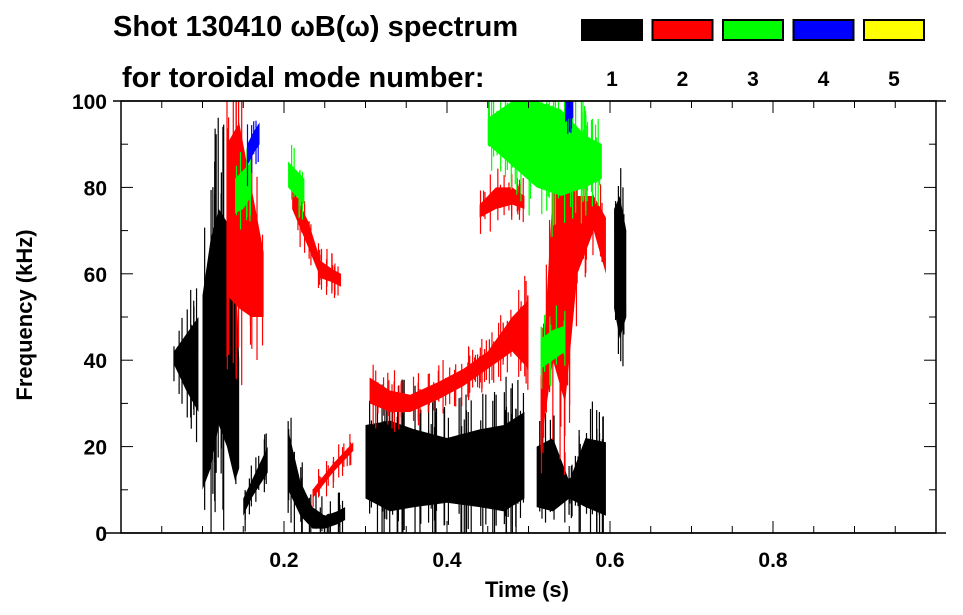 This screenshot has height=615, width=963. I want to click on chart-title: Shot 130410 ωB(ω) spectrum, so click(315, 27).